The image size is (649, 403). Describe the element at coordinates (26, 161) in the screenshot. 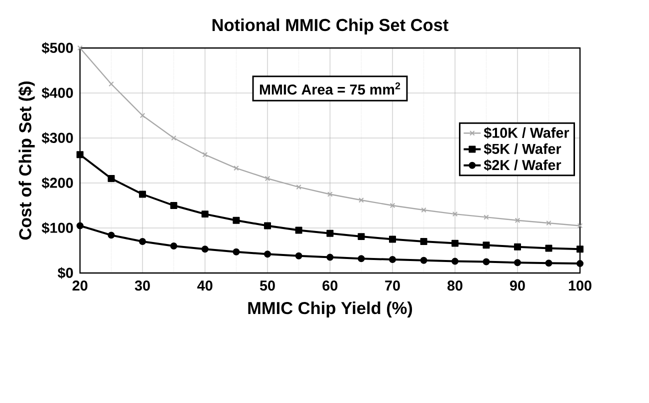

I see `y-axis-title: Cost of Chip Set ($)` at that location.